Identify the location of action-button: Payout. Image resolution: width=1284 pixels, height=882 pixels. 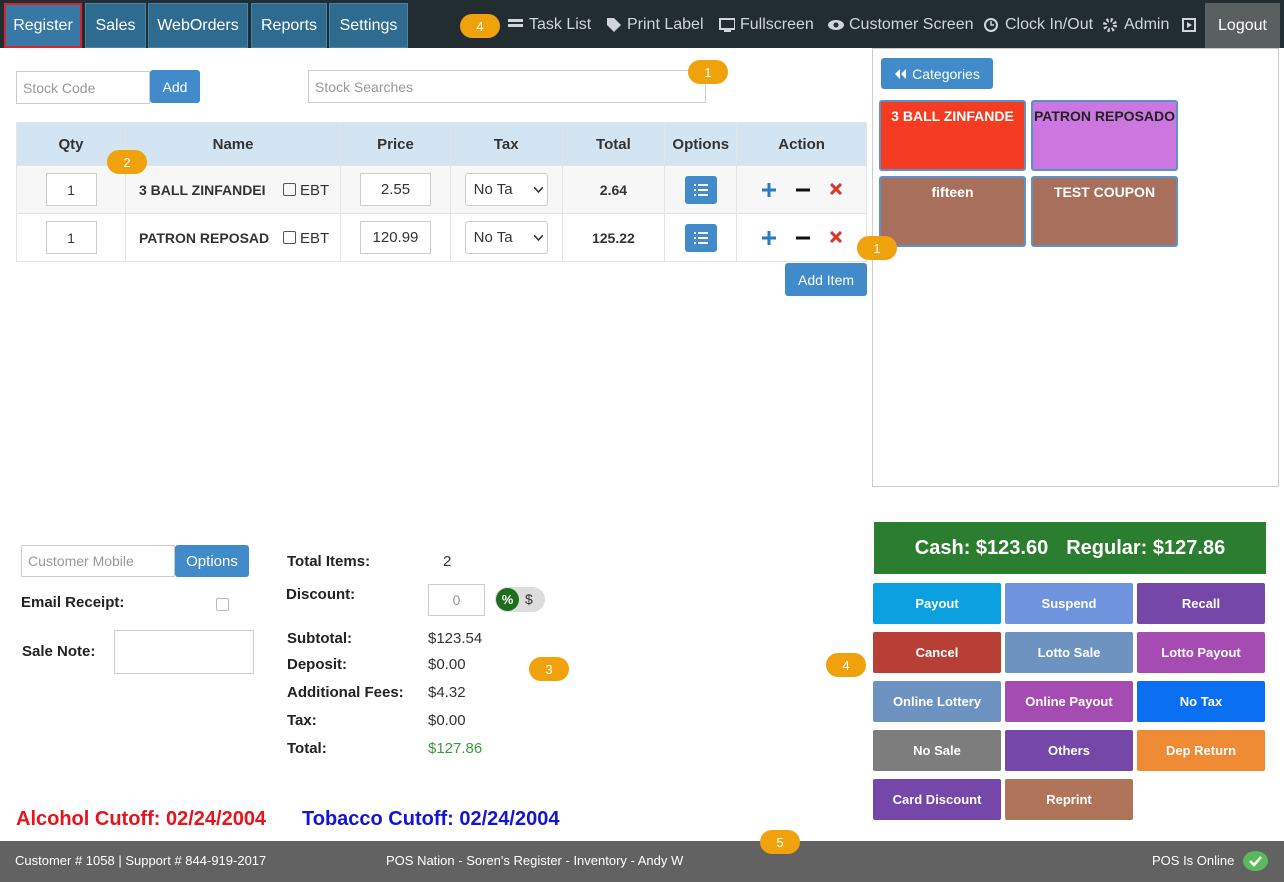
(937, 603).